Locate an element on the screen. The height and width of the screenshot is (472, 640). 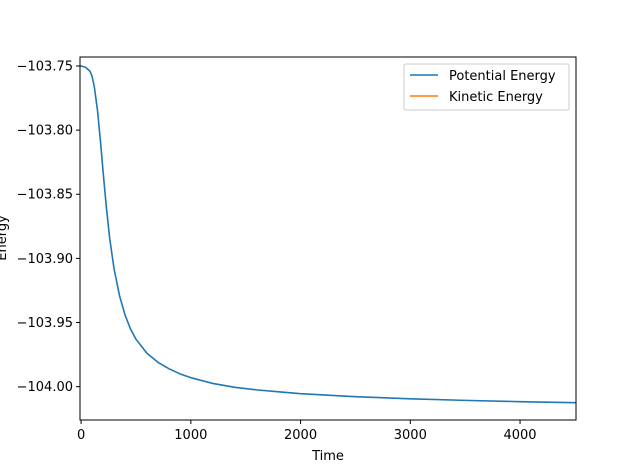
y-tick-label: −103.85 is located at coordinates (45, 195).